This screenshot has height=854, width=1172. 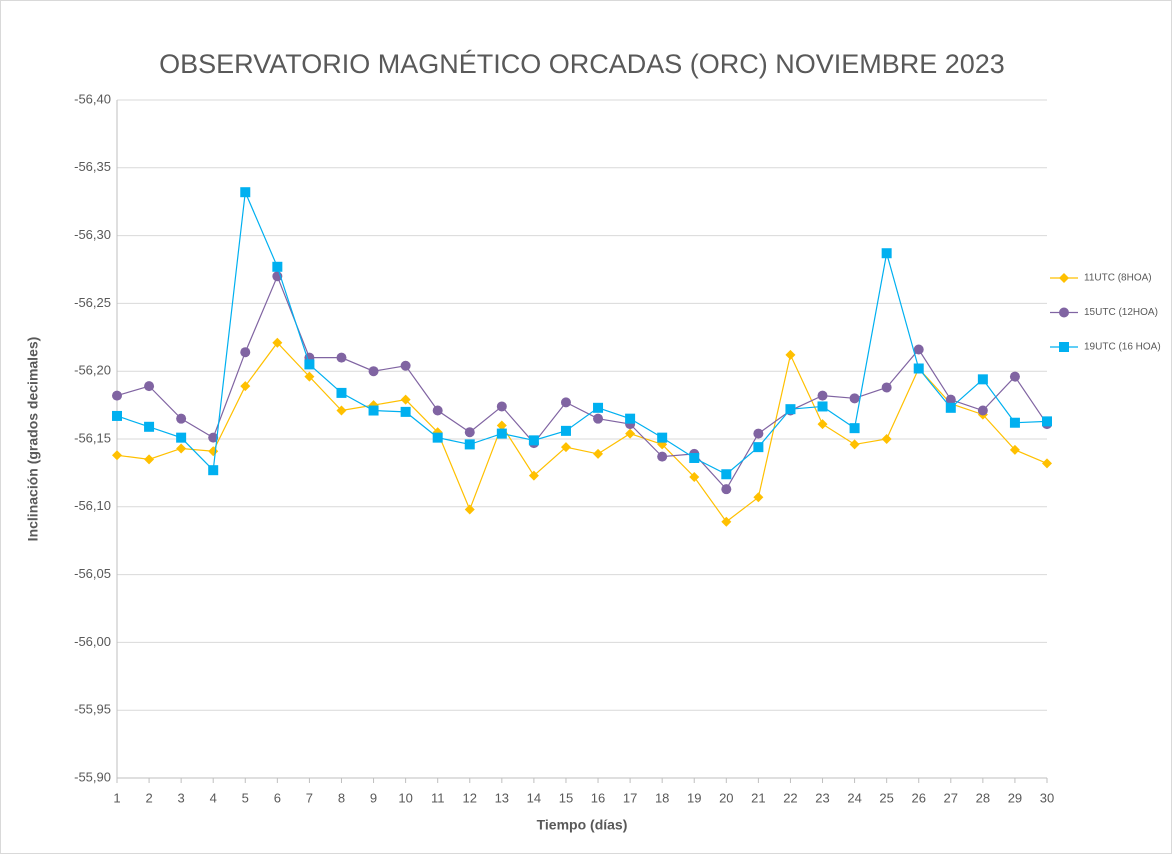 What do you see at coordinates (758, 797) in the screenshot?
I see `x-tick-label: 21` at bounding box center [758, 797].